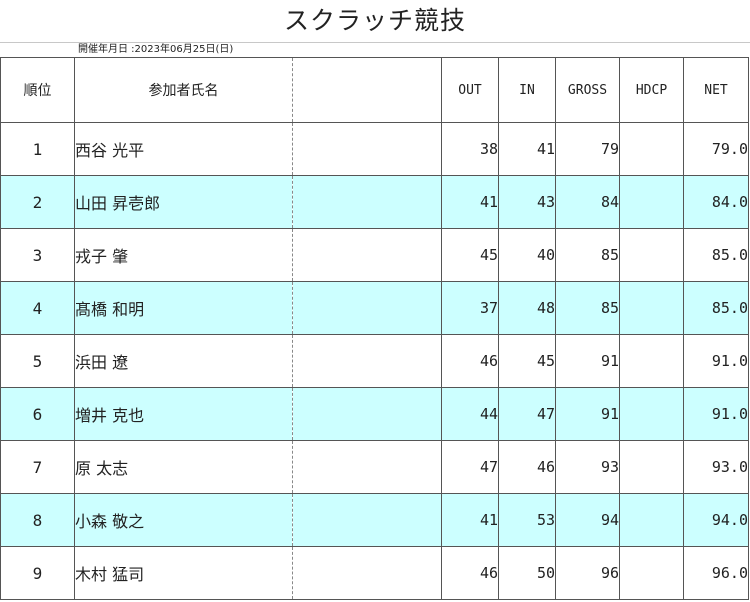  I want to click on table-row: 4 髙橋 和明 37 48 85 85.0, so click(374, 308).